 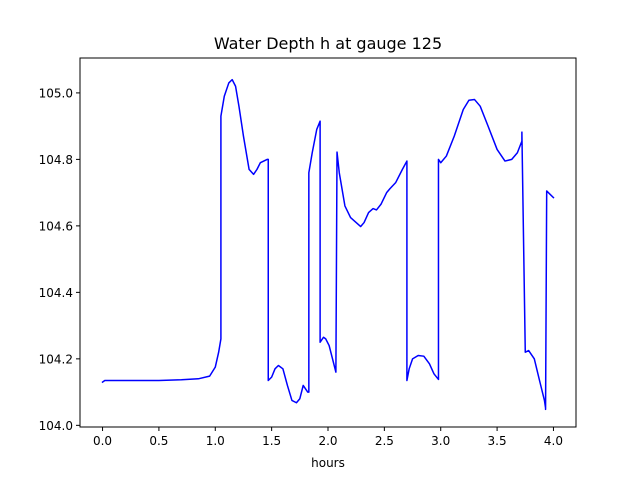 I want to click on x-axis-ticks: 0.0 0.5 1.0 1.5 2.0 2.5 3.0 3.5 4.0, so click(x=328, y=437).